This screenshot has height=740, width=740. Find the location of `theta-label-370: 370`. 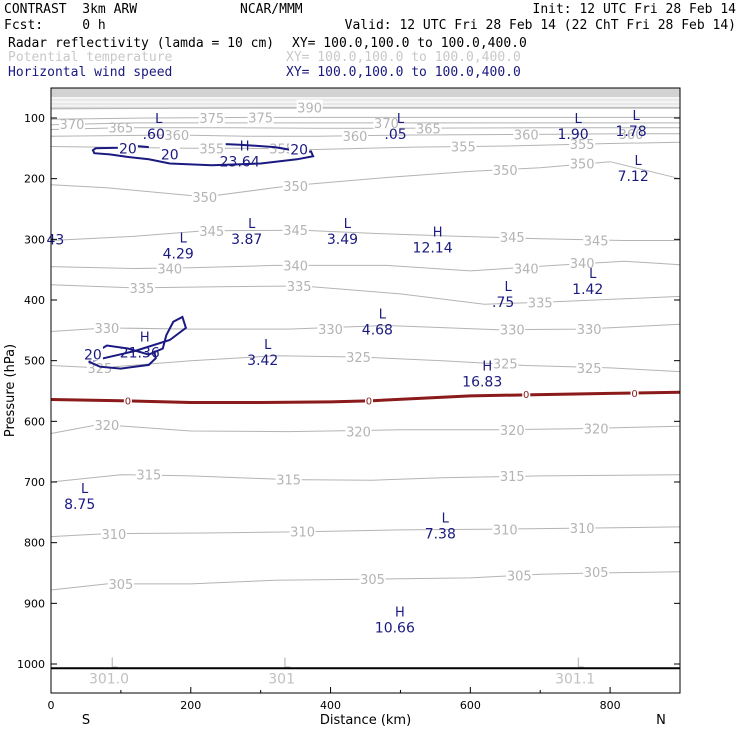

theta-label-370: 370 is located at coordinates (72, 125).